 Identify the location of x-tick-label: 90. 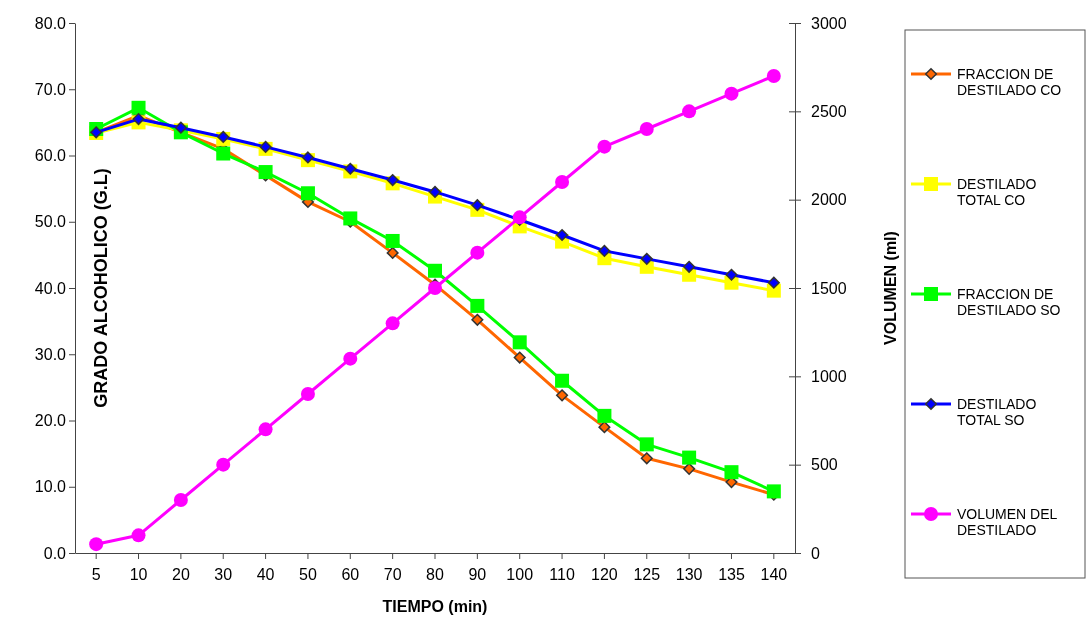
(477, 574).